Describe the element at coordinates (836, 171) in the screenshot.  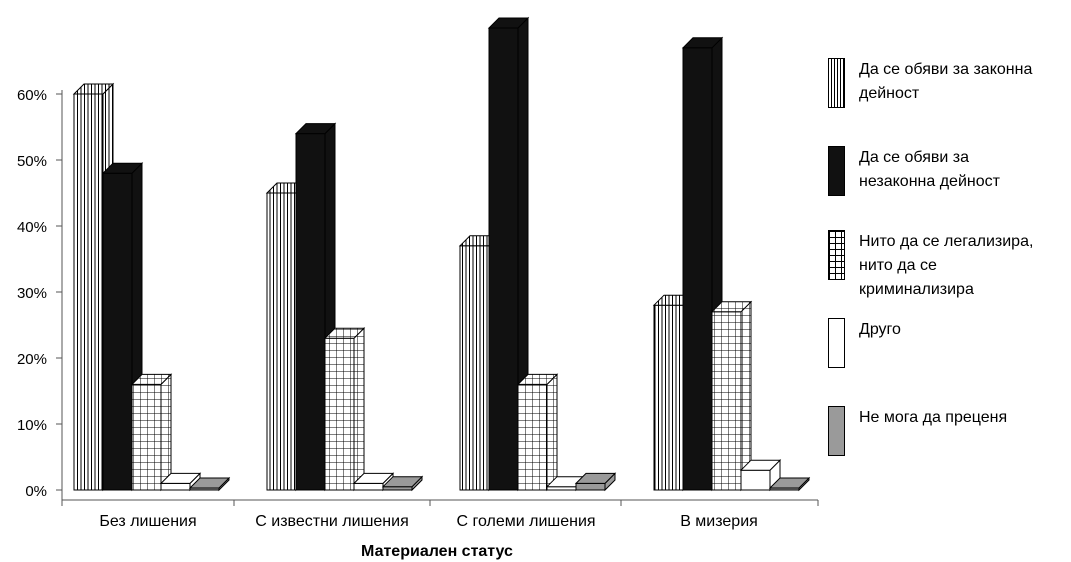
I see `legend-swatch-black` at that location.